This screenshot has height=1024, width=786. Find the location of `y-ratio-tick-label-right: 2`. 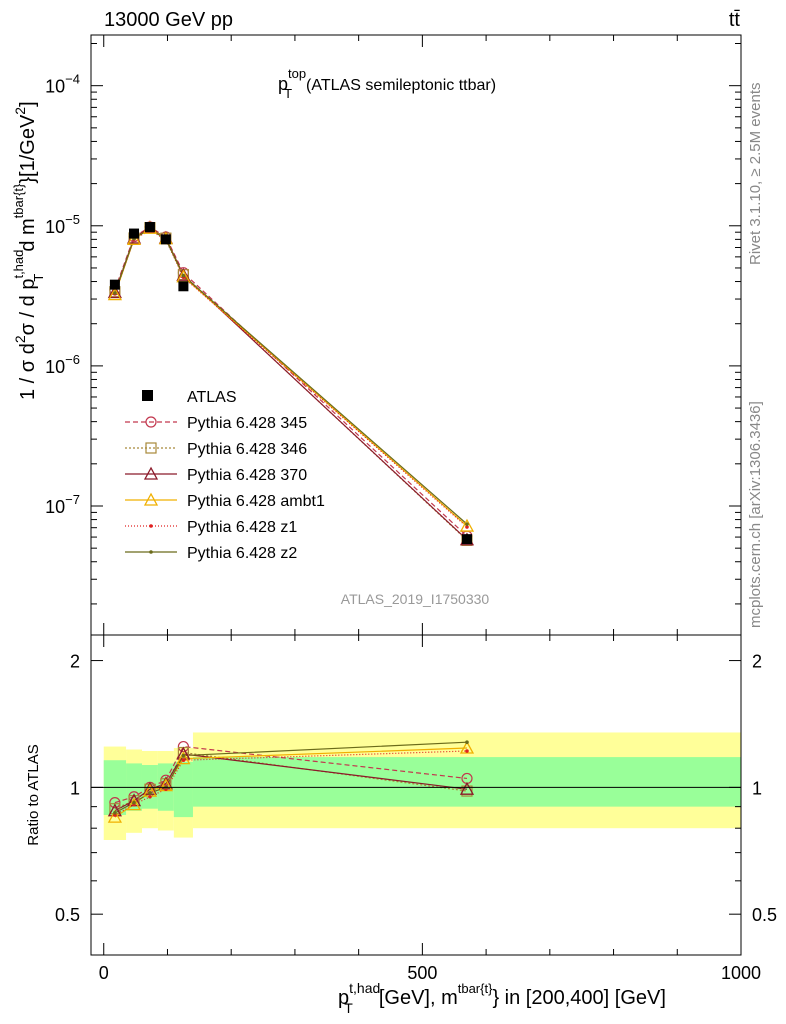

y-ratio-tick-label-right: 2 is located at coordinates (757, 662).